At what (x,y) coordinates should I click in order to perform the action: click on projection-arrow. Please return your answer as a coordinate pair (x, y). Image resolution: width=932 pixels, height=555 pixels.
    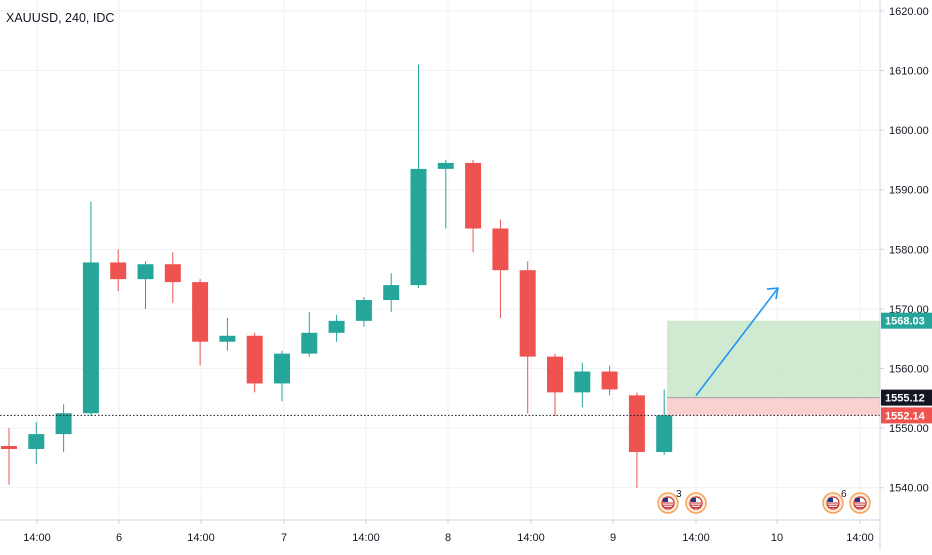
    Looking at the image, I should click on (737, 342).